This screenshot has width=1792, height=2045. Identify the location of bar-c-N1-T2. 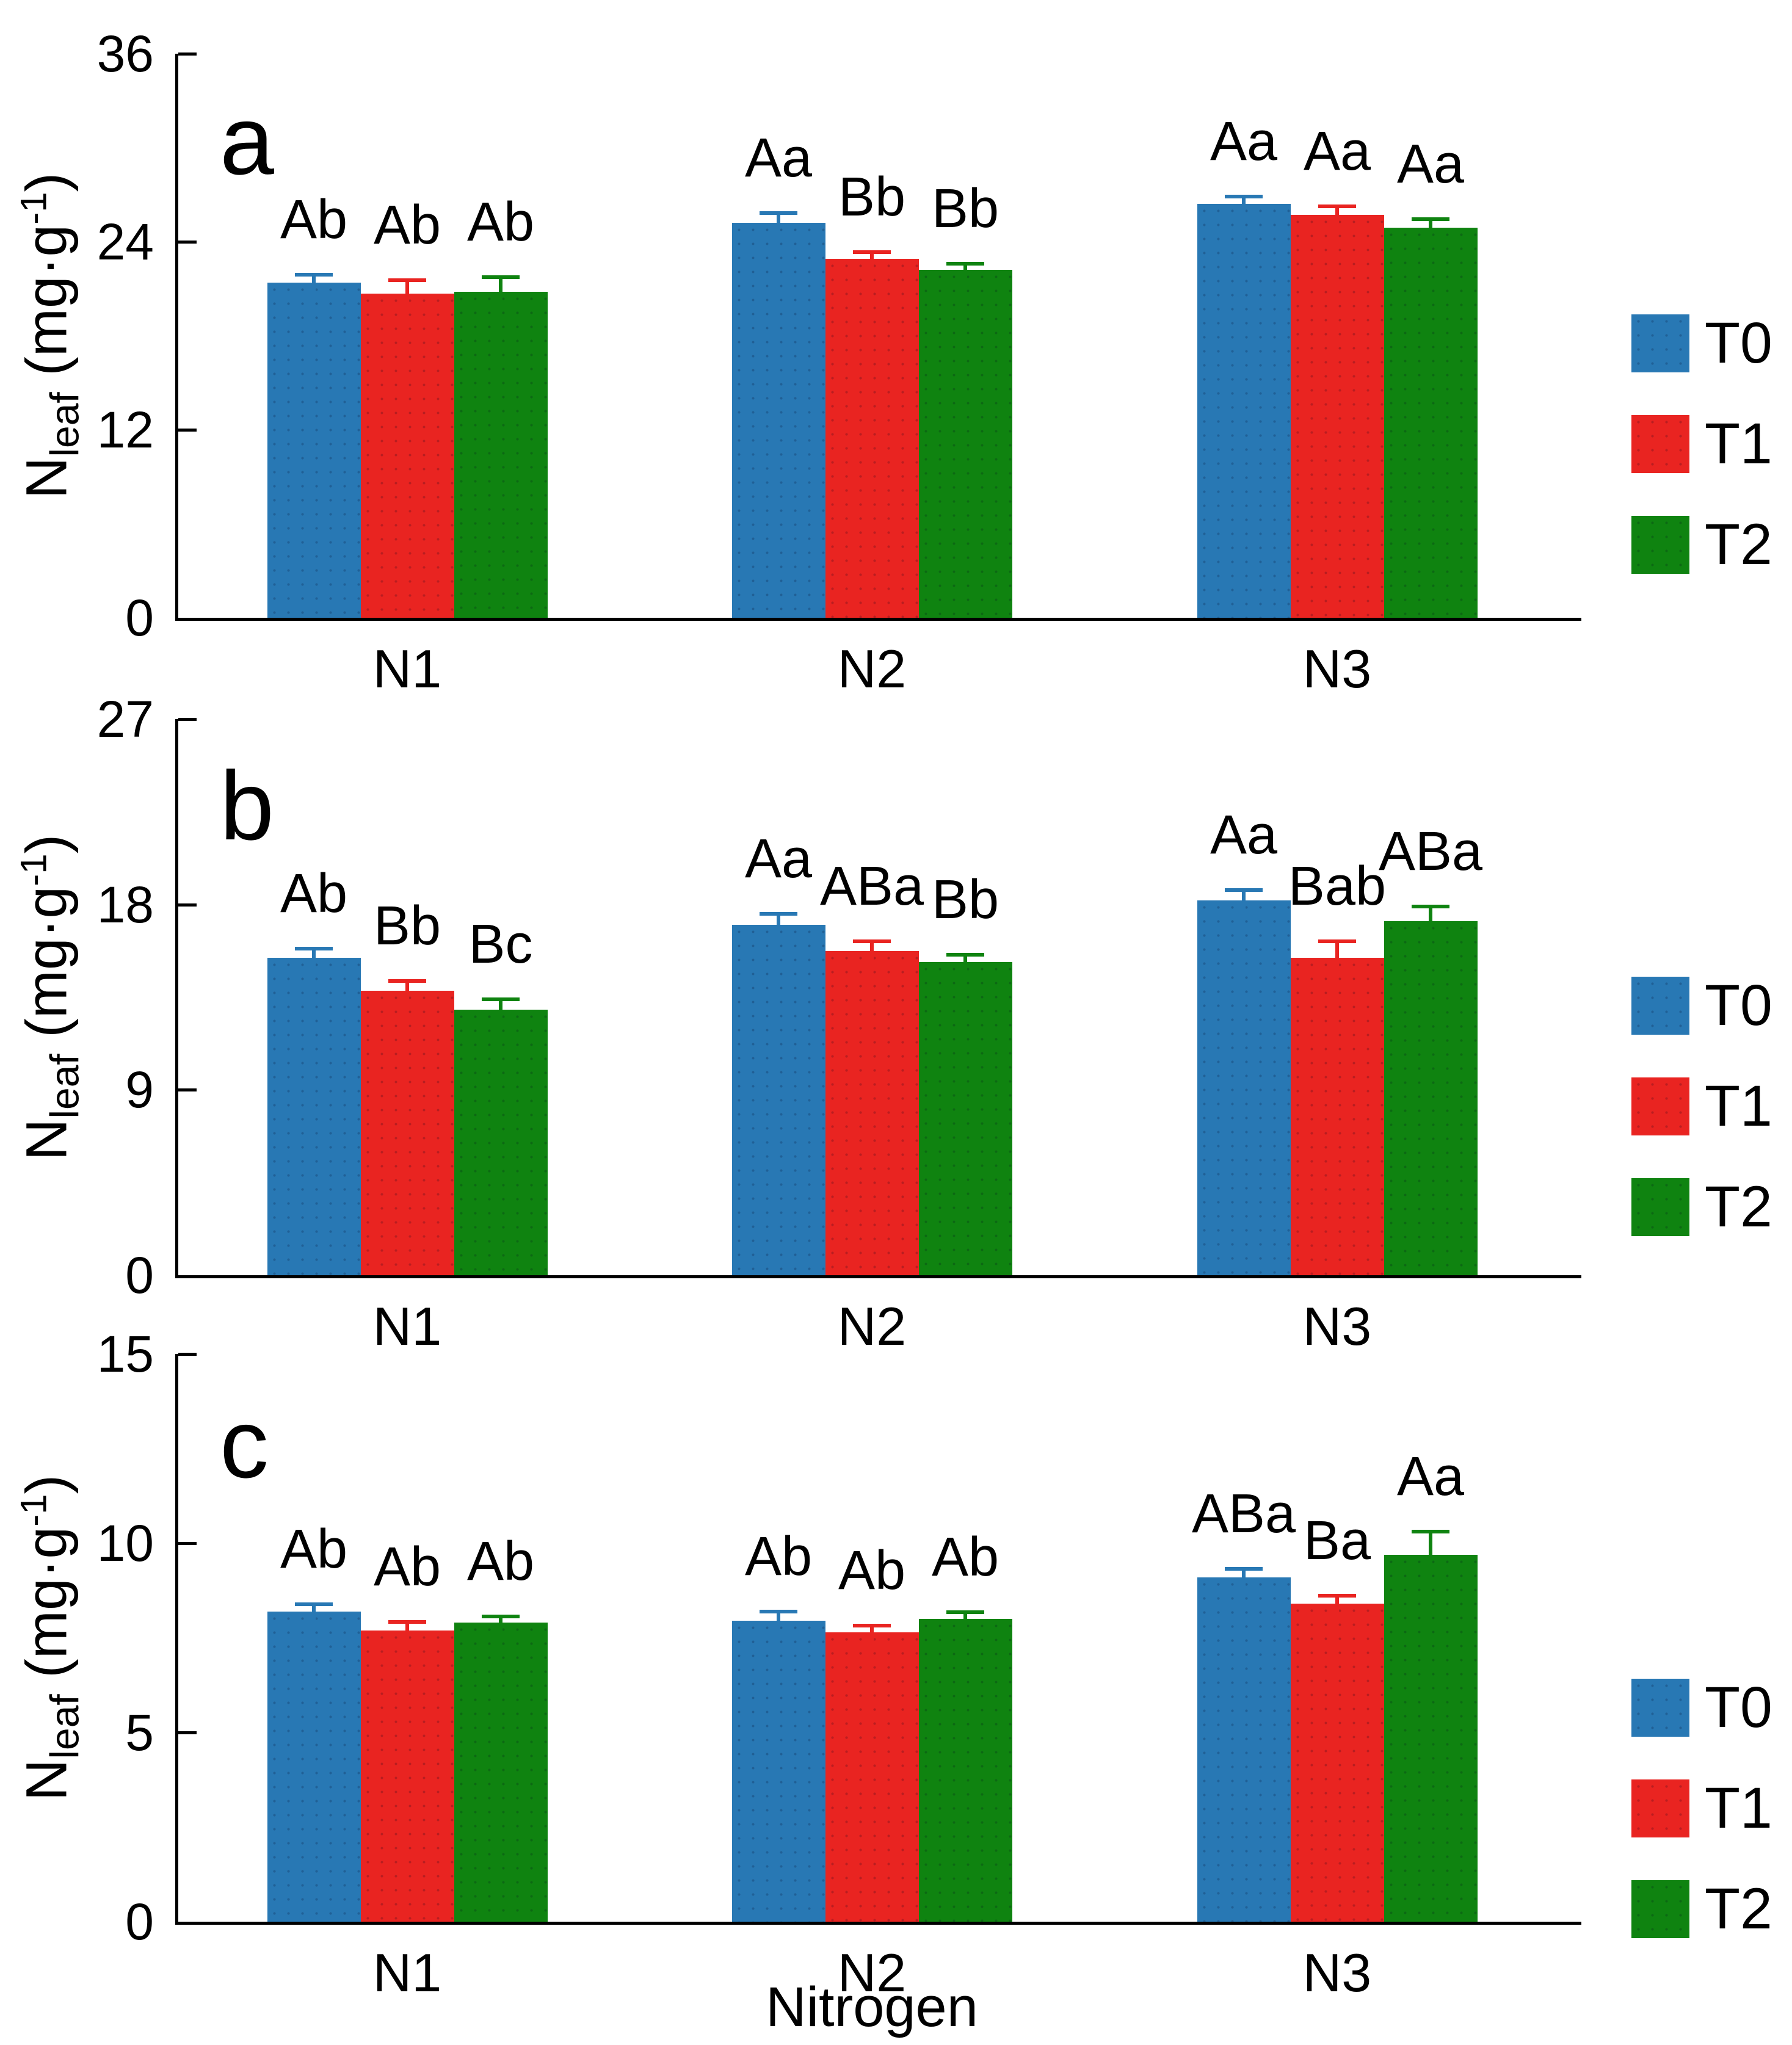
(501, 1773).